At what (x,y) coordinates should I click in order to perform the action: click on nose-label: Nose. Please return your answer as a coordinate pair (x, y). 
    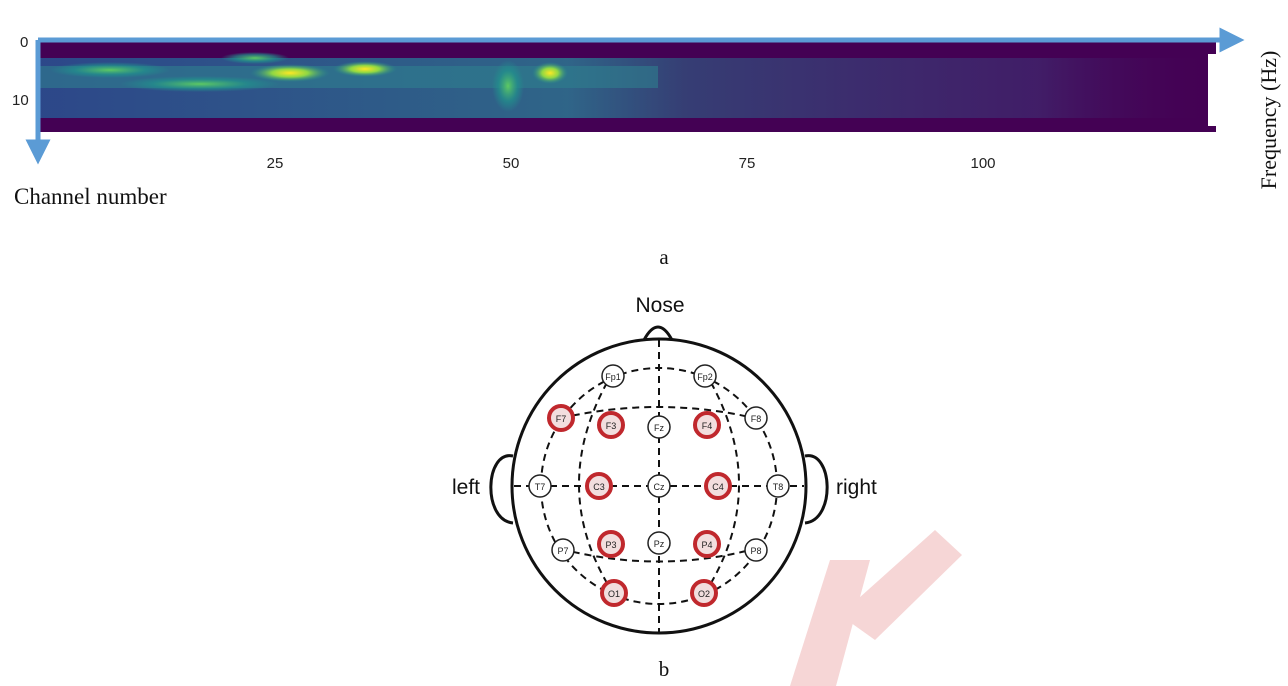
    Looking at the image, I should click on (659, 305).